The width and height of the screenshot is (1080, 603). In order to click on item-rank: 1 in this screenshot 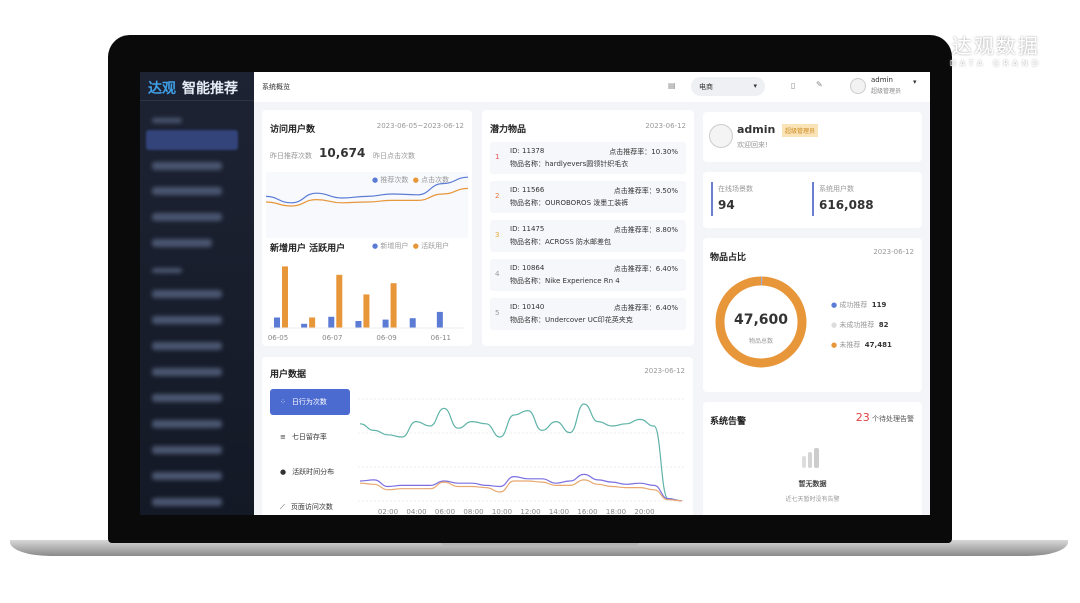, I will do `click(497, 157)`.